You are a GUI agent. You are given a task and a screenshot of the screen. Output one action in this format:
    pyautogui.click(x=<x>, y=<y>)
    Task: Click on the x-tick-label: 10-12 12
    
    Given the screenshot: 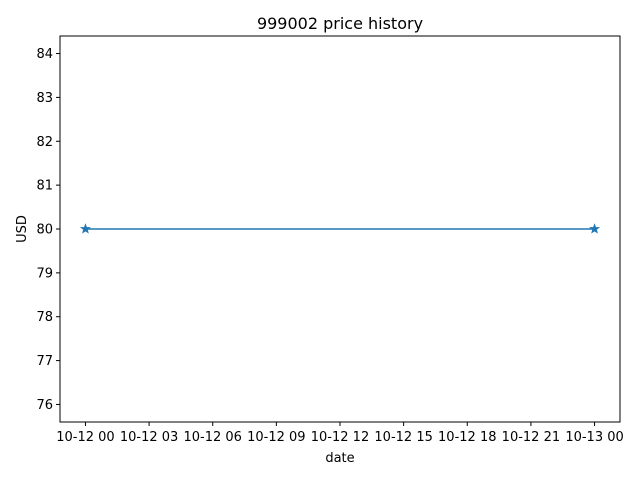 What is the action you would take?
    pyautogui.click(x=340, y=437)
    